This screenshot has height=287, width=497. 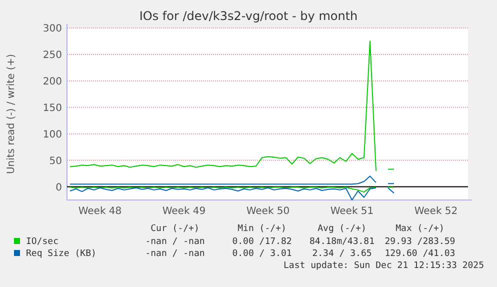 I want to click on x-tick-label: Week 51, so click(x=352, y=211).